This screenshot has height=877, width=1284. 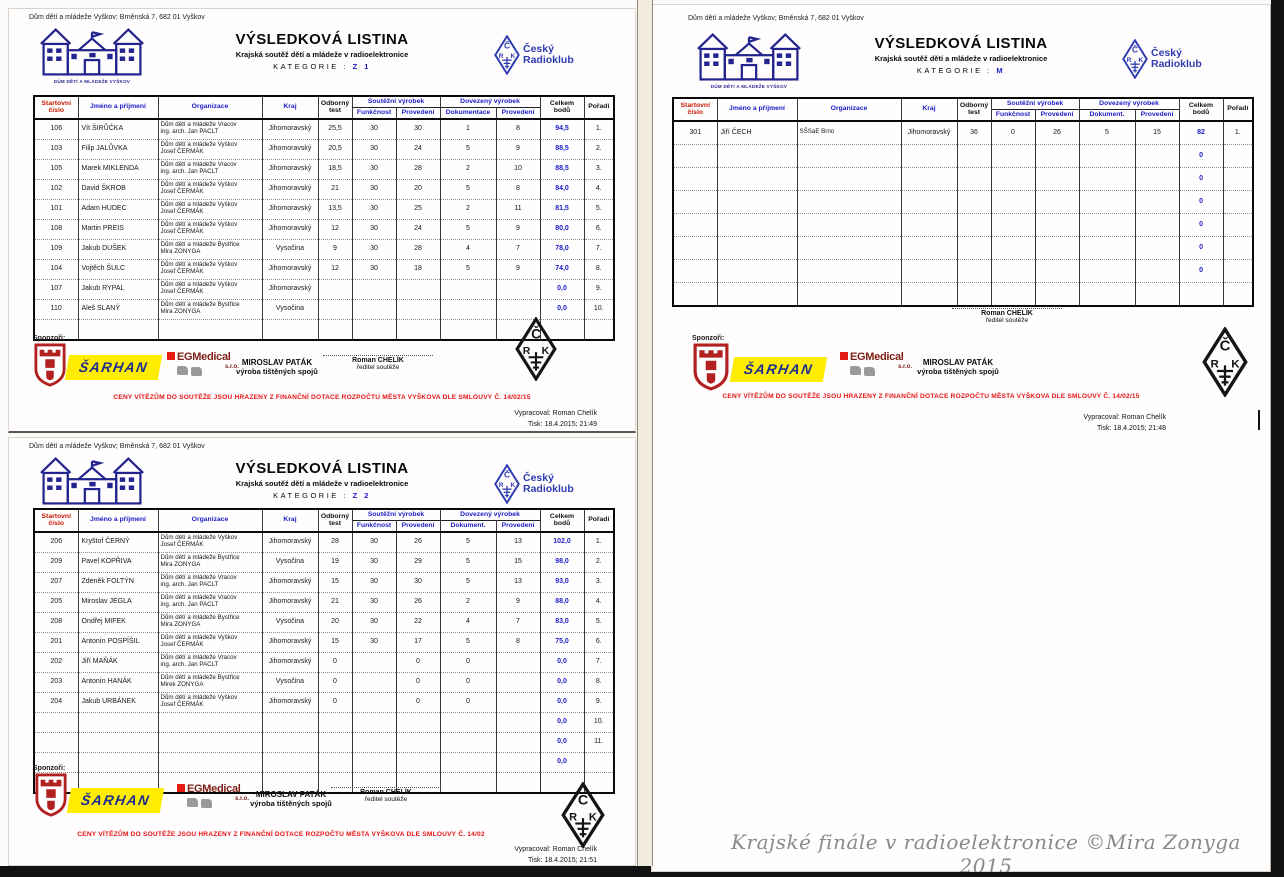 I want to click on cell-por: 8., so click(x=599, y=269).